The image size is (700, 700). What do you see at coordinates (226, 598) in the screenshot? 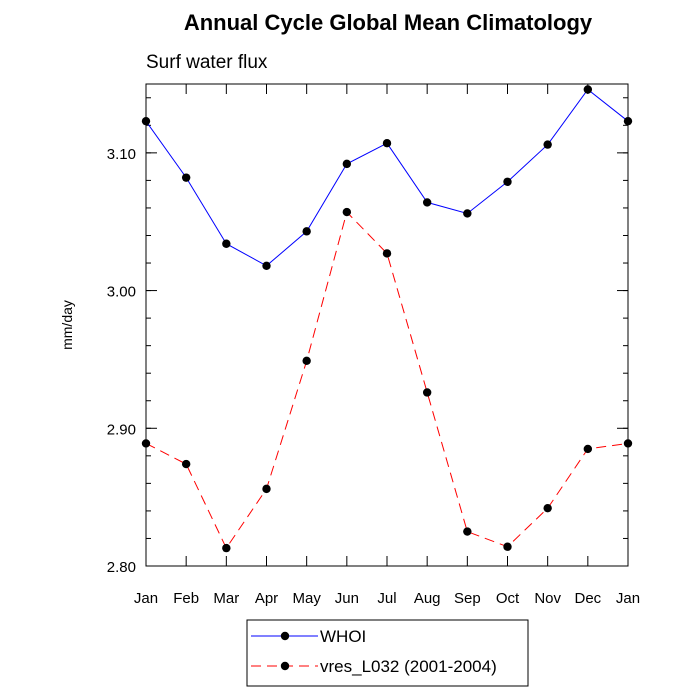
I see `x-tick-label: Mar` at bounding box center [226, 598].